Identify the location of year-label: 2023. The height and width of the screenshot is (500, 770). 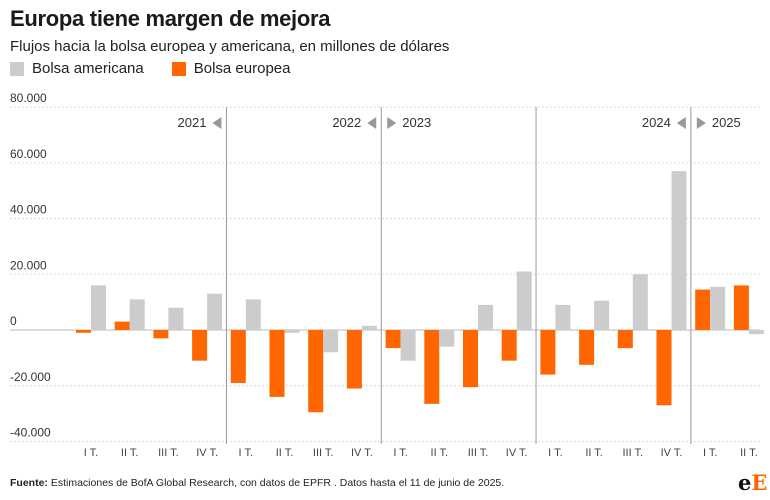
(416, 122).